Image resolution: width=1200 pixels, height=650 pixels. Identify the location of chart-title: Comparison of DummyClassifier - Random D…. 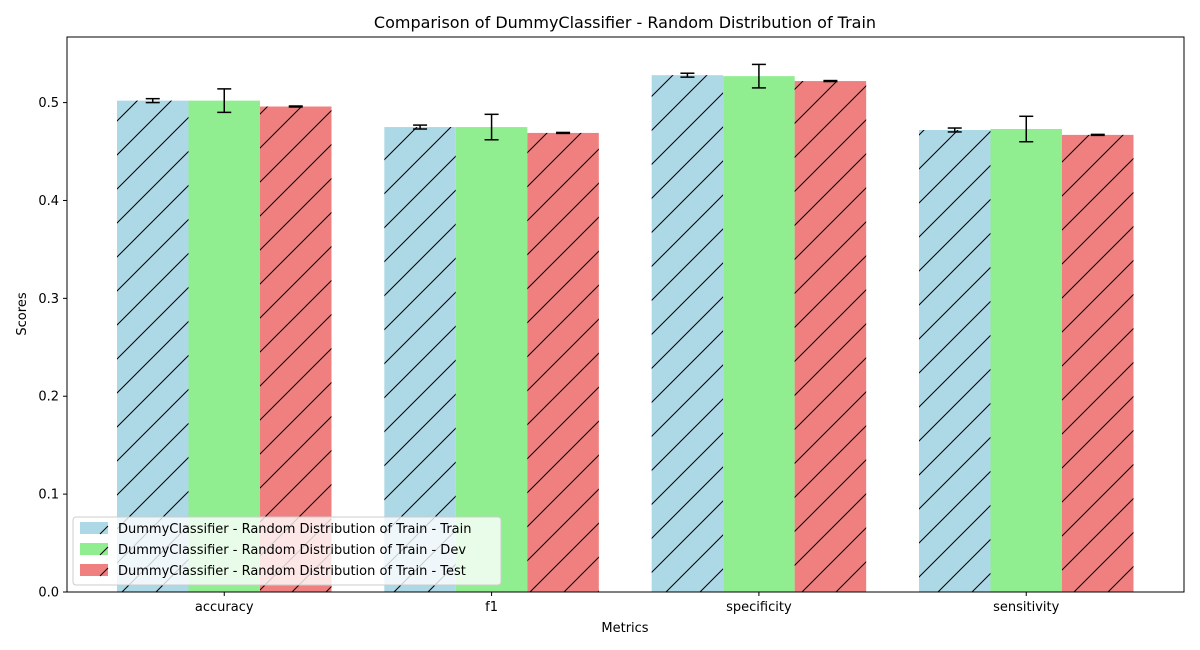
(625, 22).